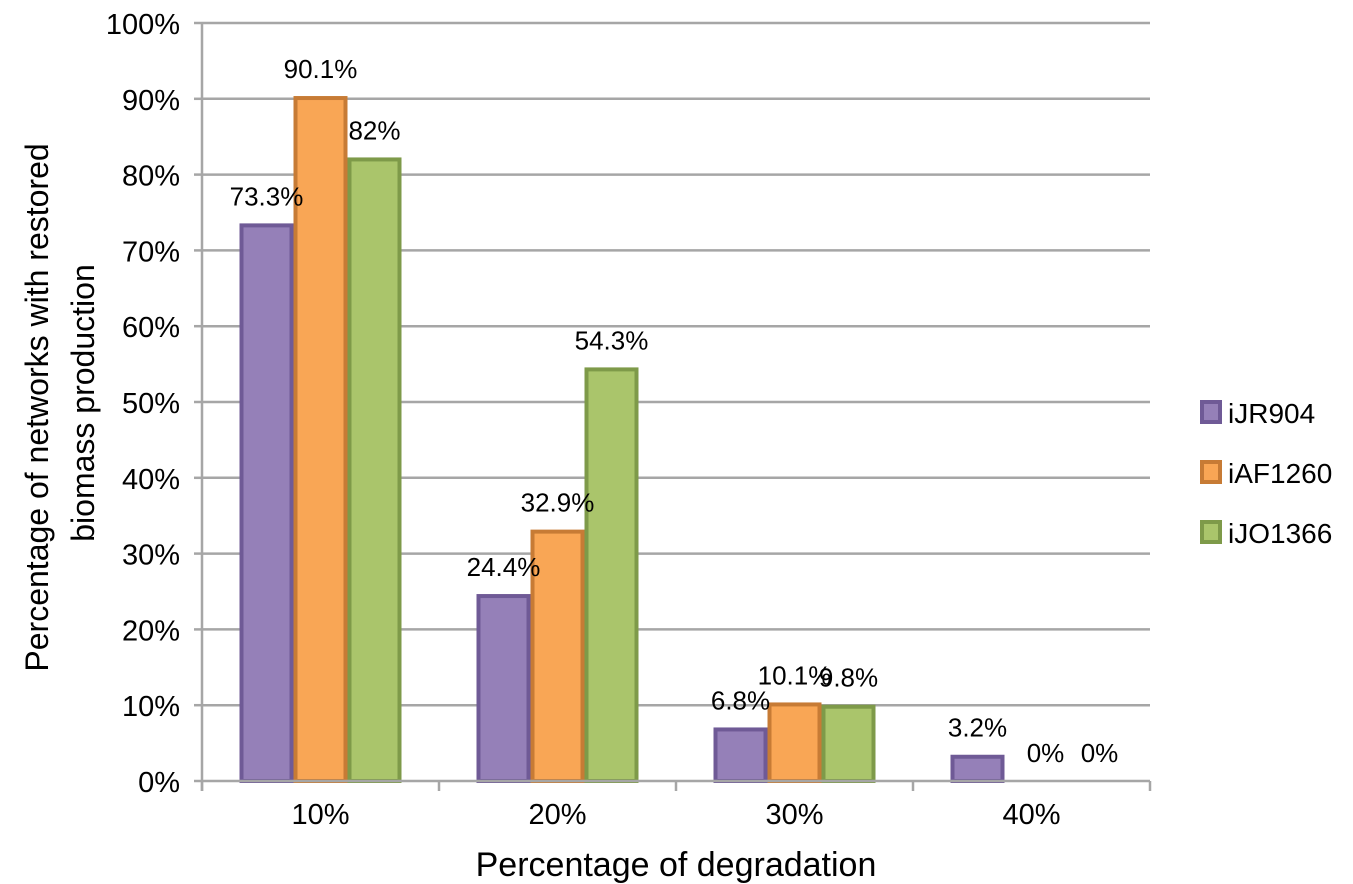  What do you see at coordinates (37, 407) in the screenshot?
I see `y-axis-title-line-1: Percentage of networks with restored` at bounding box center [37, 407].